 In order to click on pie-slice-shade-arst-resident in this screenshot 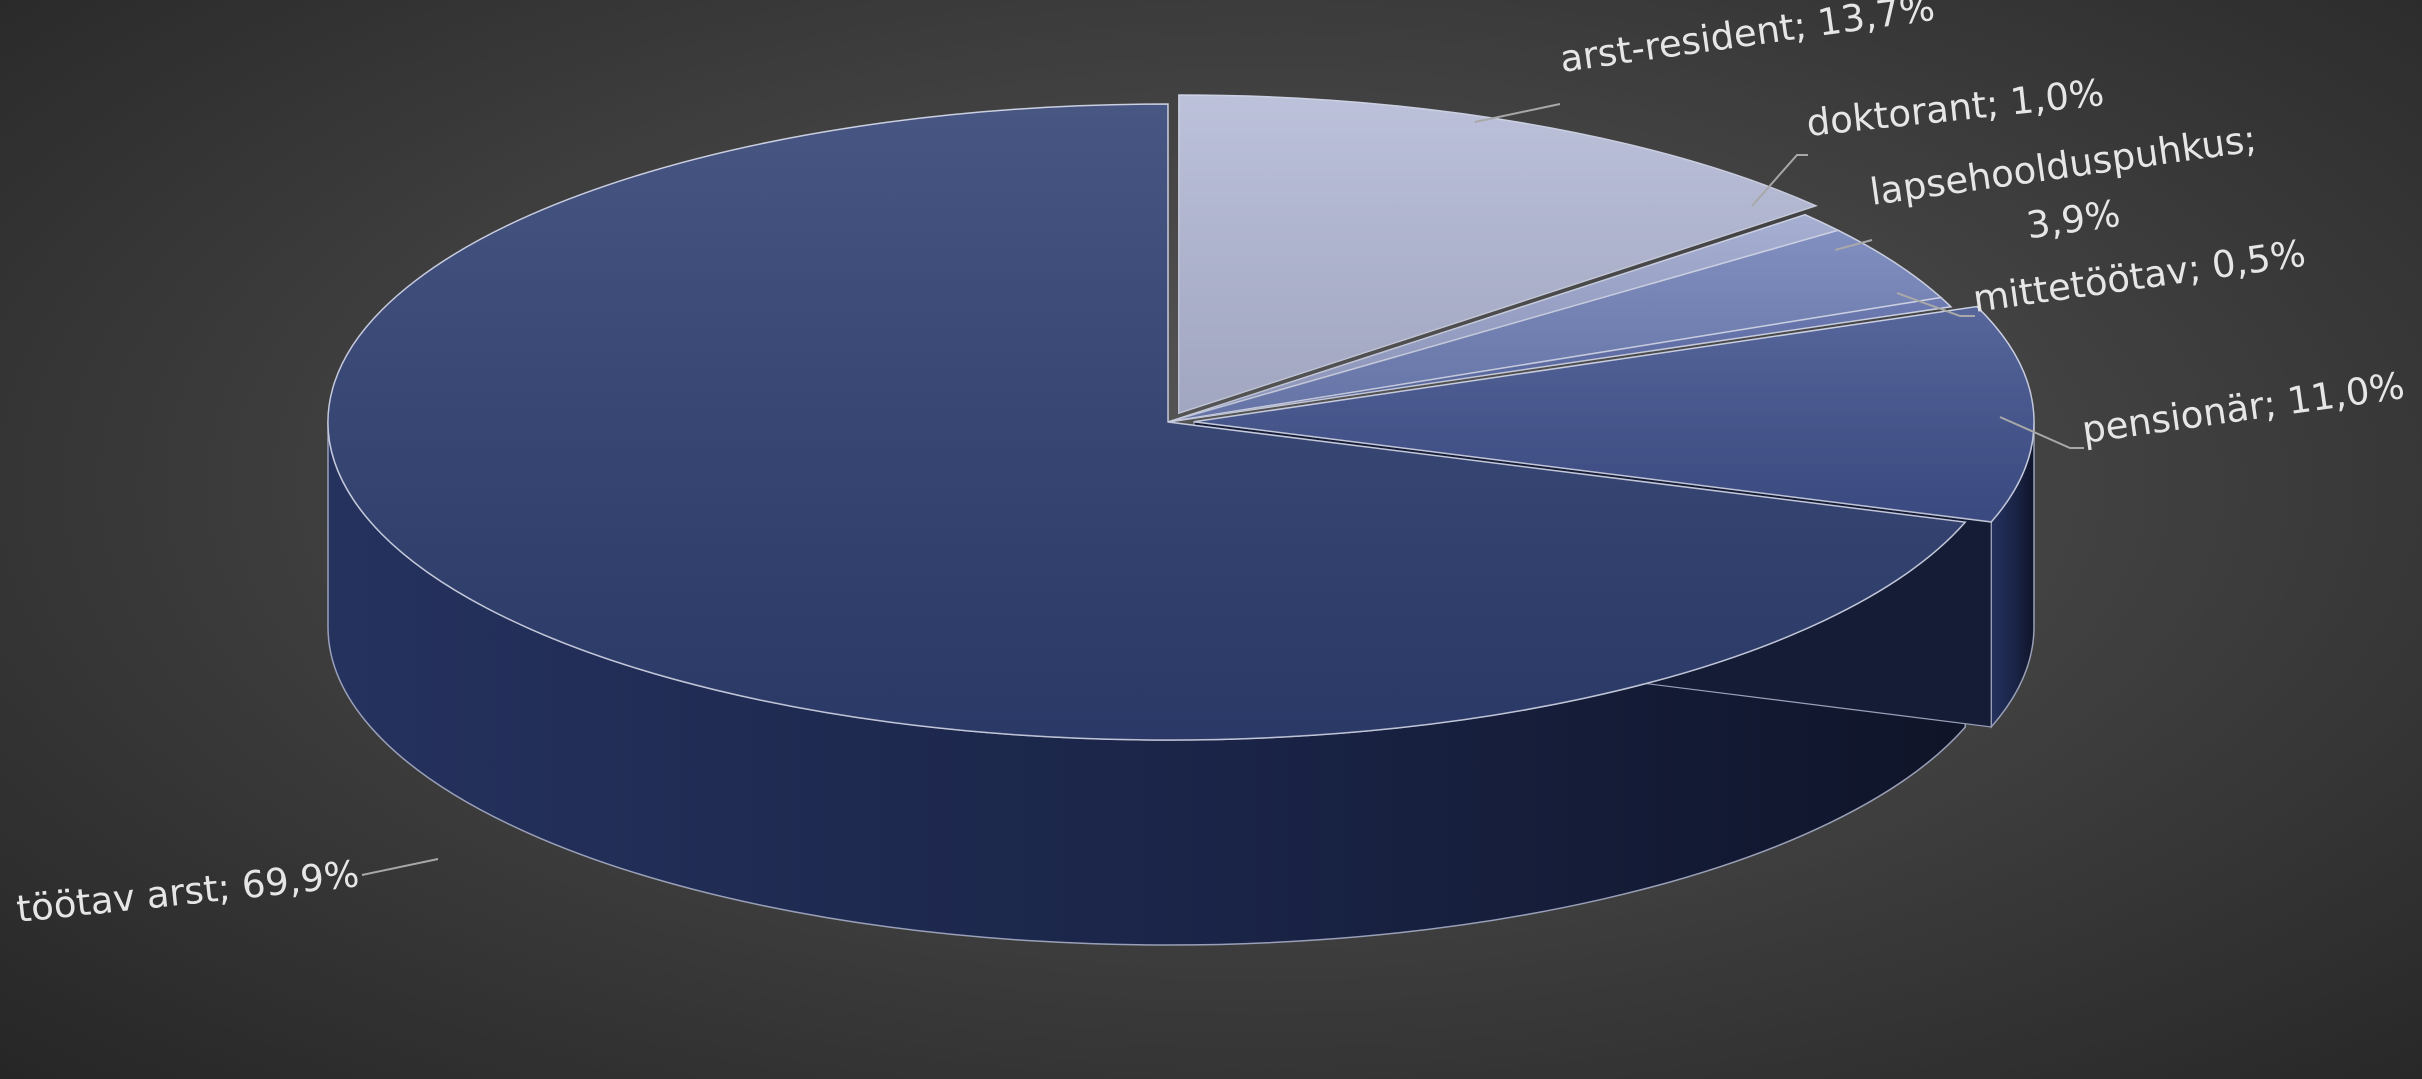, I will do `click(1497, 254)`.